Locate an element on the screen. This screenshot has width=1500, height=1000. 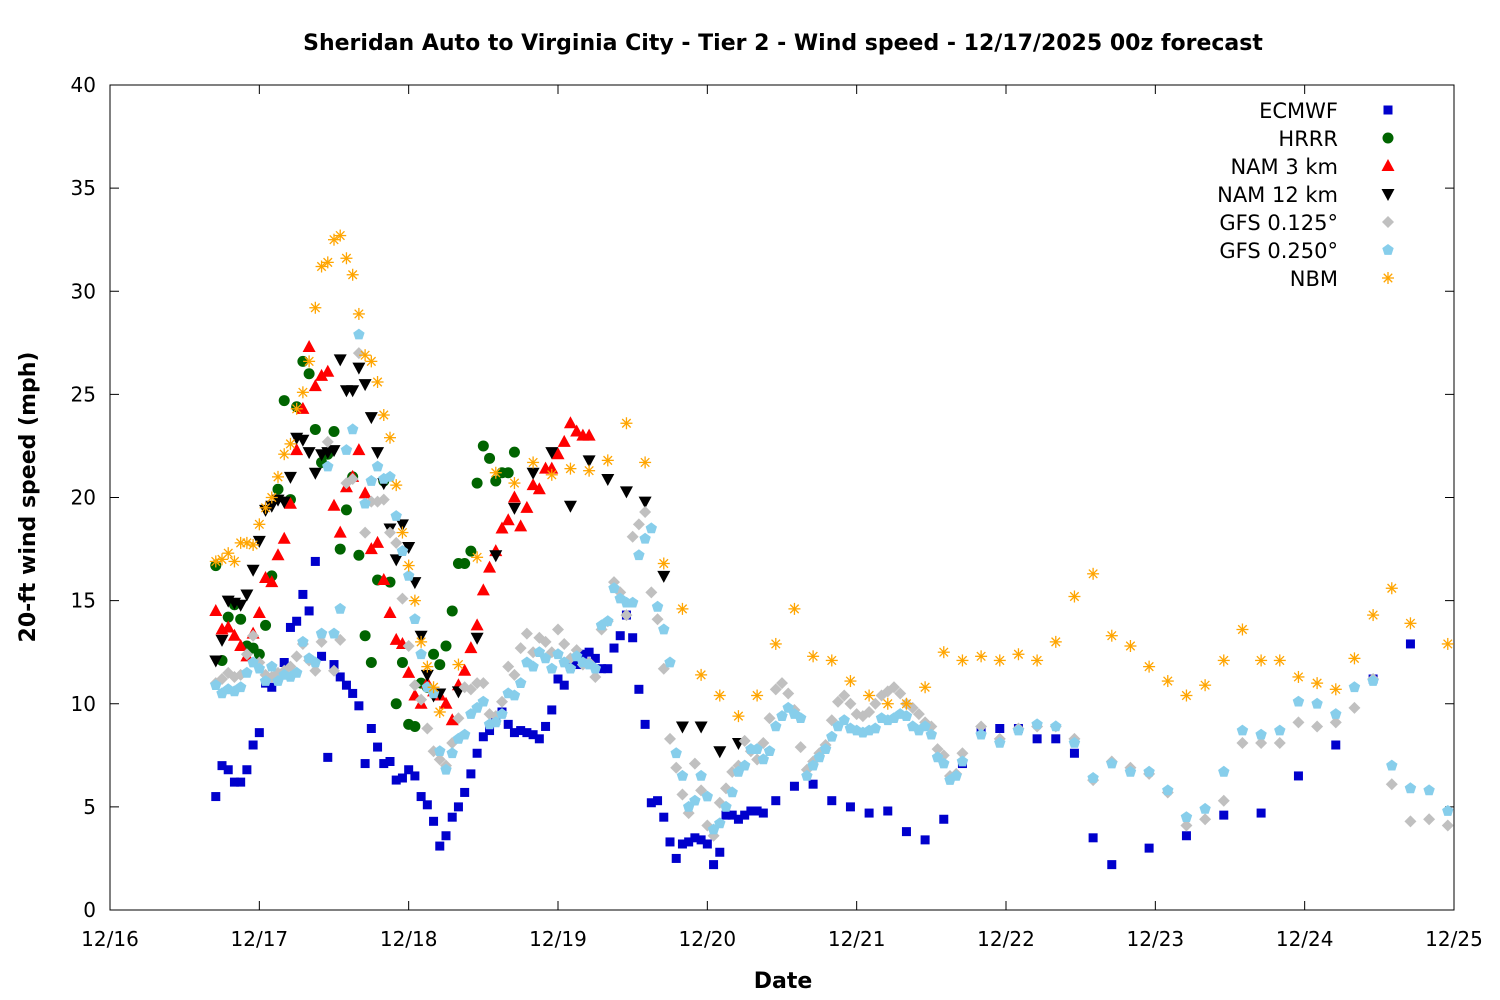
x-tick-label: 12/19 is located at coordinates (558, 939).